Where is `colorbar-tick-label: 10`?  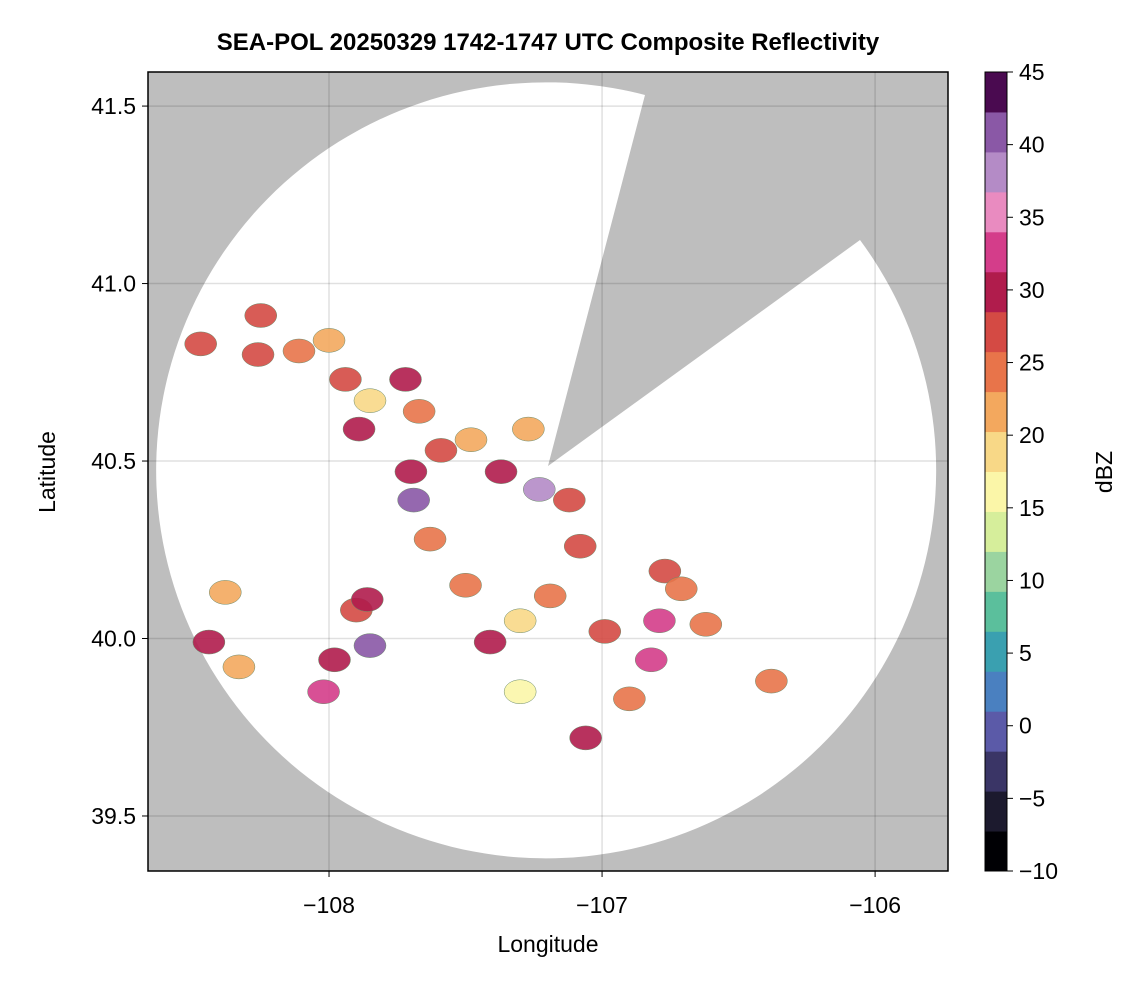
colorbar-tick-label: 10 is located at coordinates (1032, 580).